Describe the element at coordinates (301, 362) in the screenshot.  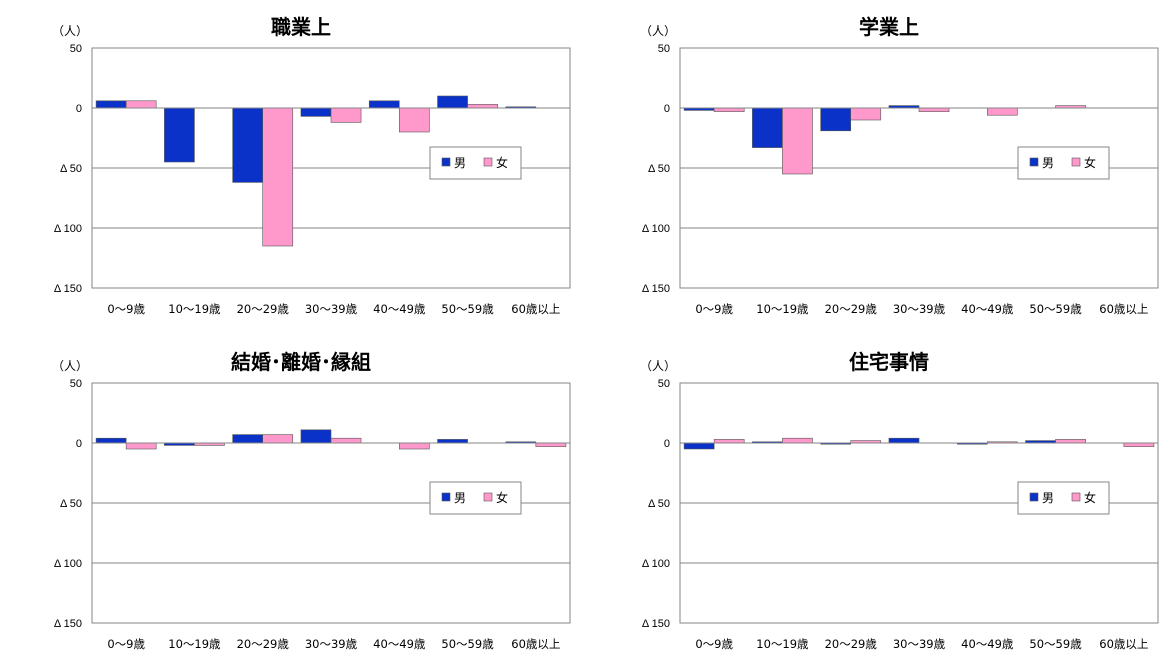
I see `chart-title: 結婚･離婚･縁組` at that location.